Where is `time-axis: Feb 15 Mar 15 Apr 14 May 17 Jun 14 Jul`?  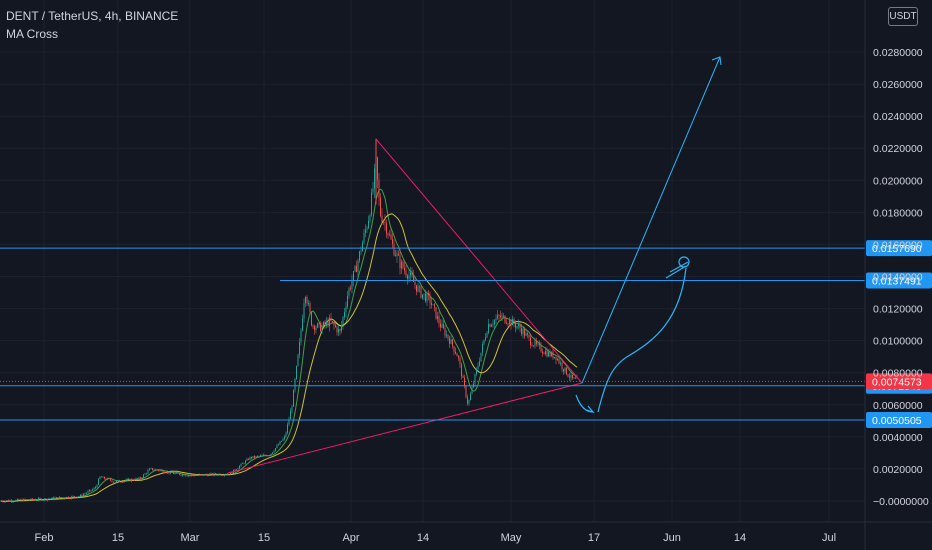
time-axis: Feb 15 Mar 15 Apr 14 May 17 Jun 14 Jul is located at coordinates (466, 532).